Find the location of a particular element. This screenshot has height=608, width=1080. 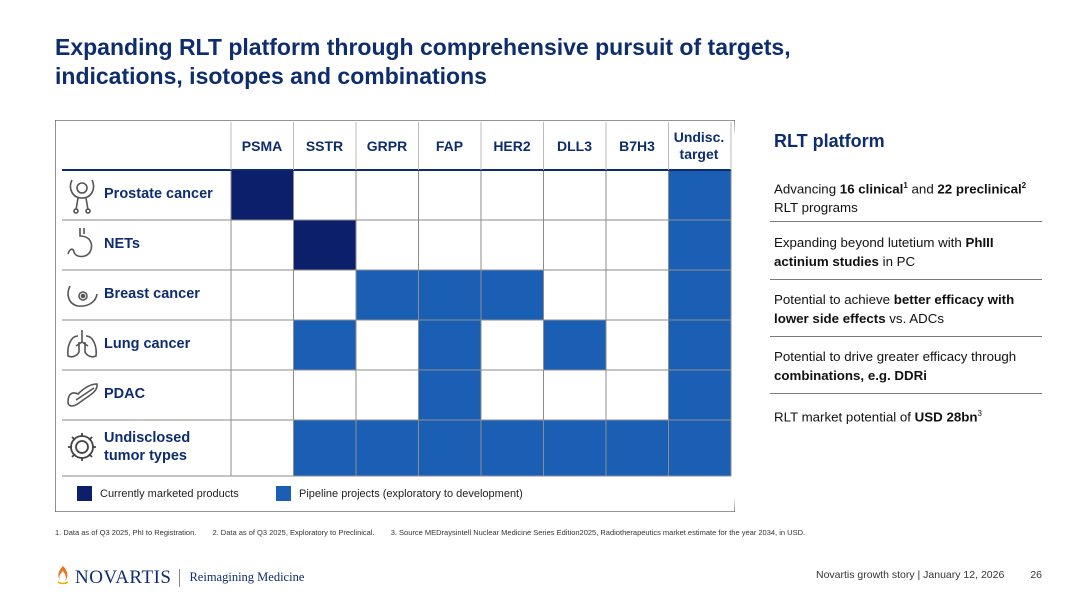

footer-text: Novartis growth story | January 12, 2026 is located at coordinates (910, 575).